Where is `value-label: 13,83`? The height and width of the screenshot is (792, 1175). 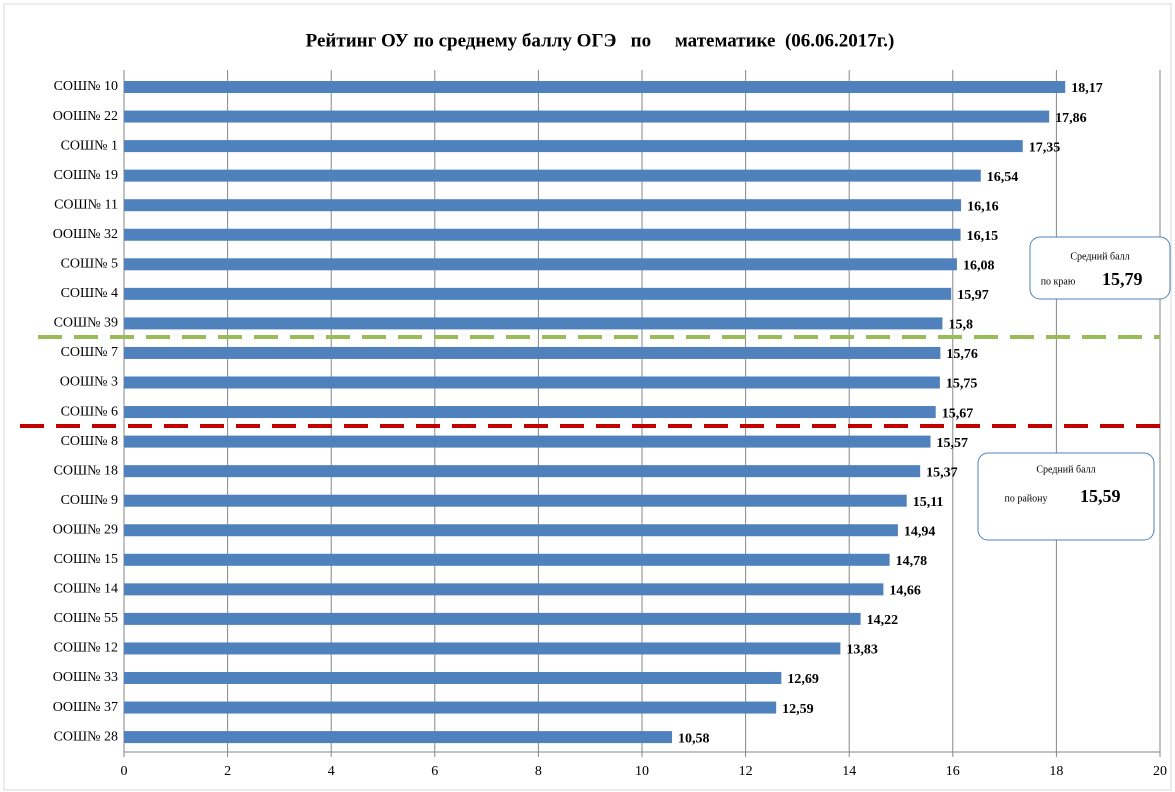 value-label: 13,83 is located at coordinates (862, 650).